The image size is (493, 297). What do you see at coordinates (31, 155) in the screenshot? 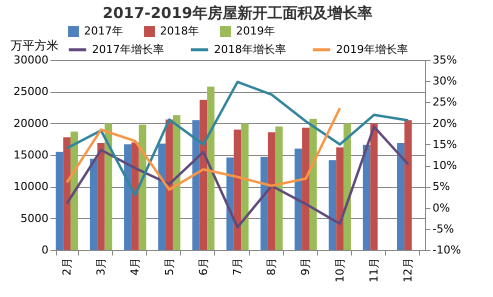
I see `y-tick-label: 15000` at bounding box center [31, 155].